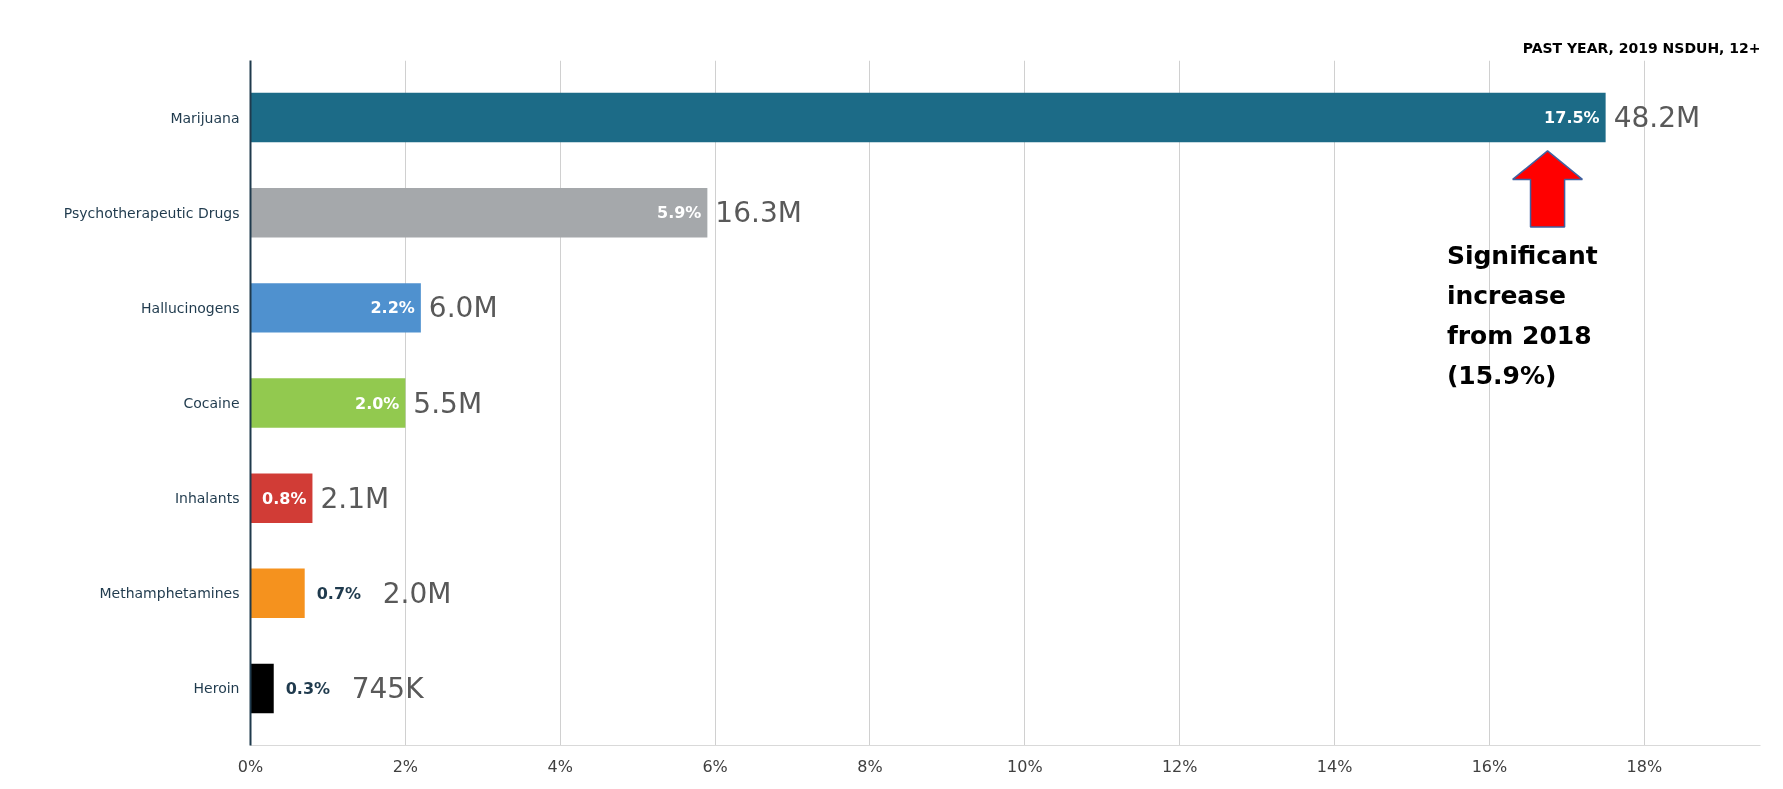 This screenshot has width=1783, height=789. Describe the element at coordinates (207, 498) in the screenshot. I see `y-tick-label: Inhalants` at that location.